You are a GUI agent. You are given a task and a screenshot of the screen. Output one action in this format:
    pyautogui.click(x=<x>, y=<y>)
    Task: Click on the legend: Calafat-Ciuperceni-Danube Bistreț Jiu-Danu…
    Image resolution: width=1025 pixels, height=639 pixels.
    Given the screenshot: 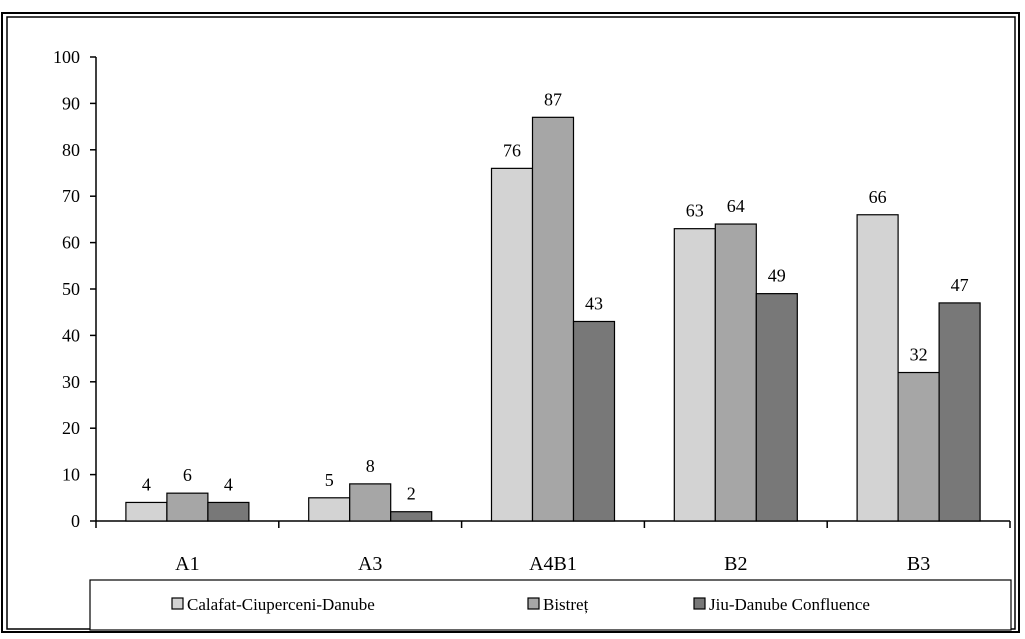 What is the action you would take?
    pyautogui.click(x=550, y=605)
    